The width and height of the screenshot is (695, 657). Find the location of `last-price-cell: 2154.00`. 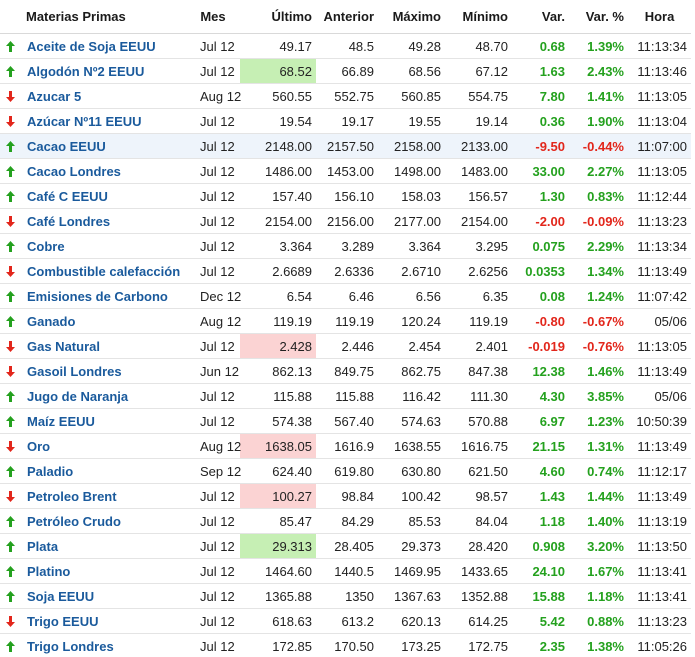

last-price-cell: 2154.00 is located at coordinates (278, 221).